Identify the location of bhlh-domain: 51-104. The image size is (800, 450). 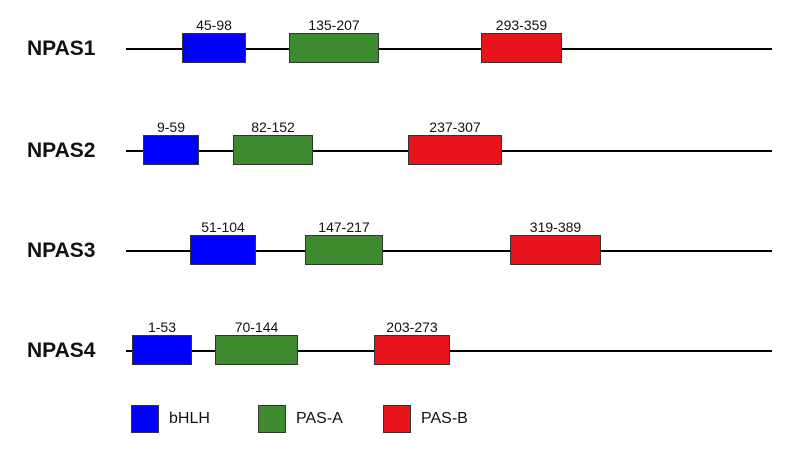
(223, 242).